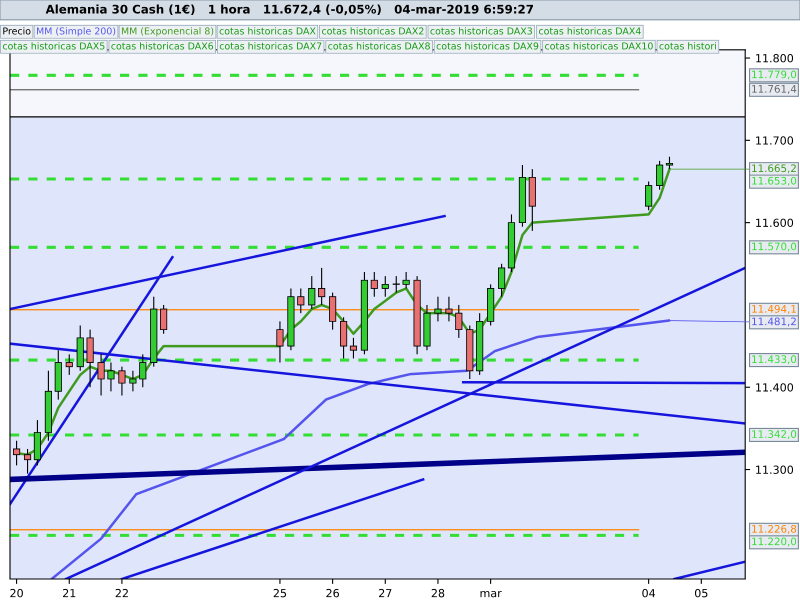  Describe the element at coordinates (16, 31) in the screenshot. I see `text: Precio` at that location.